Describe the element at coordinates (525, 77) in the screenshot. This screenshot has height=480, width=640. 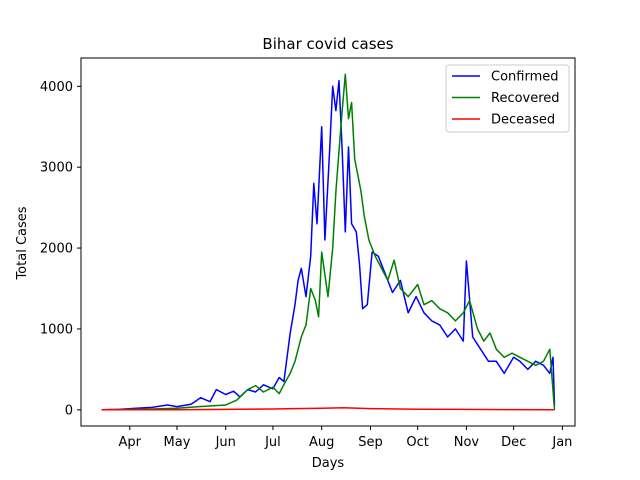
I see `legend-label-confirmed: Confirmed` at that location.